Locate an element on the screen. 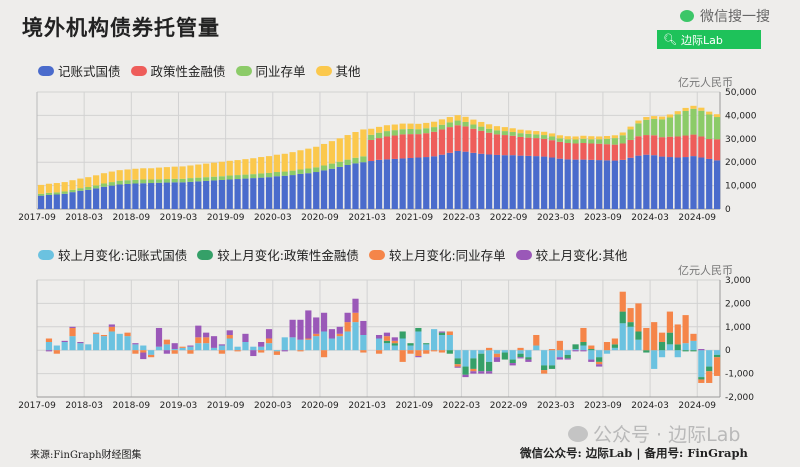 The image size is (800, 467). x-tick-label: 2020-03 is located at coordinates (273, 218).